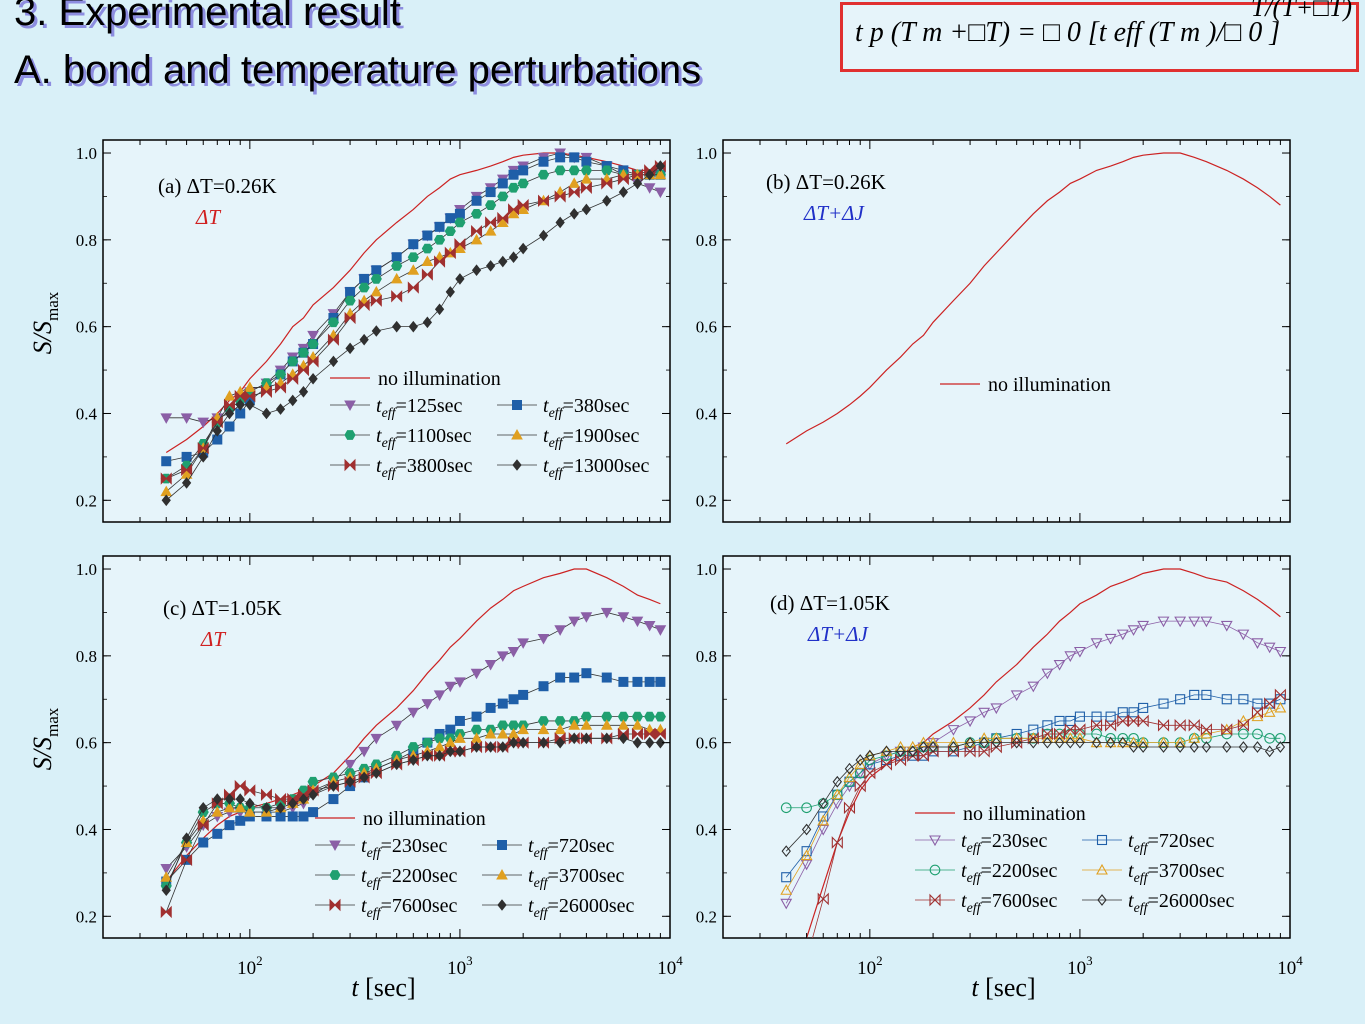  What do you see at coordinates (581, 846) in the screenshot?
I see `legend-teff-value: =720sec` at bounding box center [581, 846].